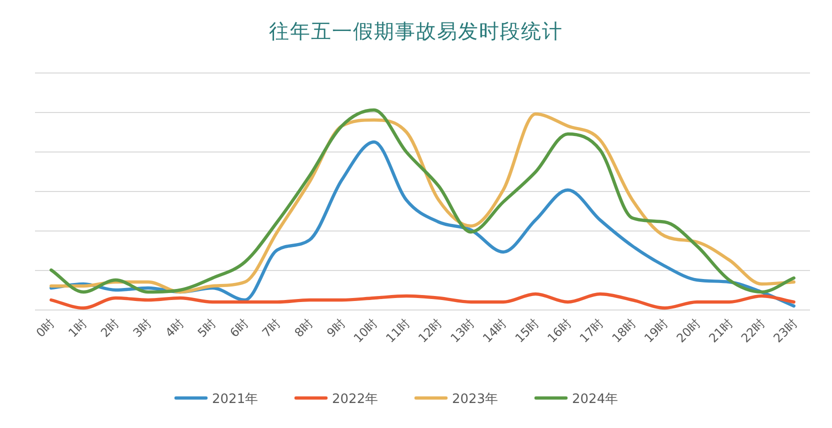 The height and width of the screenshot is (428, 832). I want to click on x-tick-label: 15时, so click(527, 331).